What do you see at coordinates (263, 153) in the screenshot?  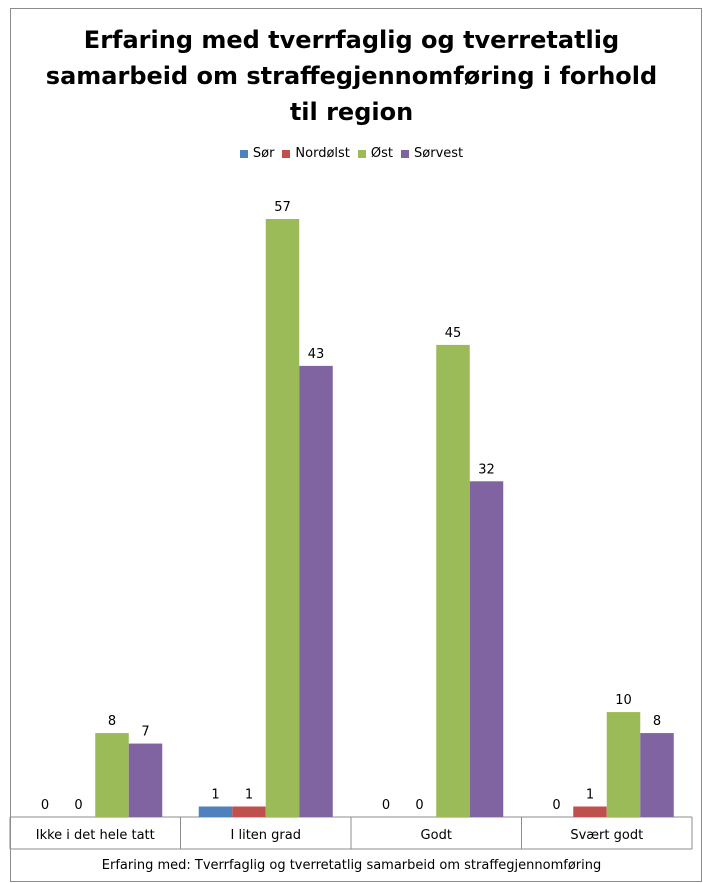 I see `legend-label-0: Sør` at bounding box center [263, 153].